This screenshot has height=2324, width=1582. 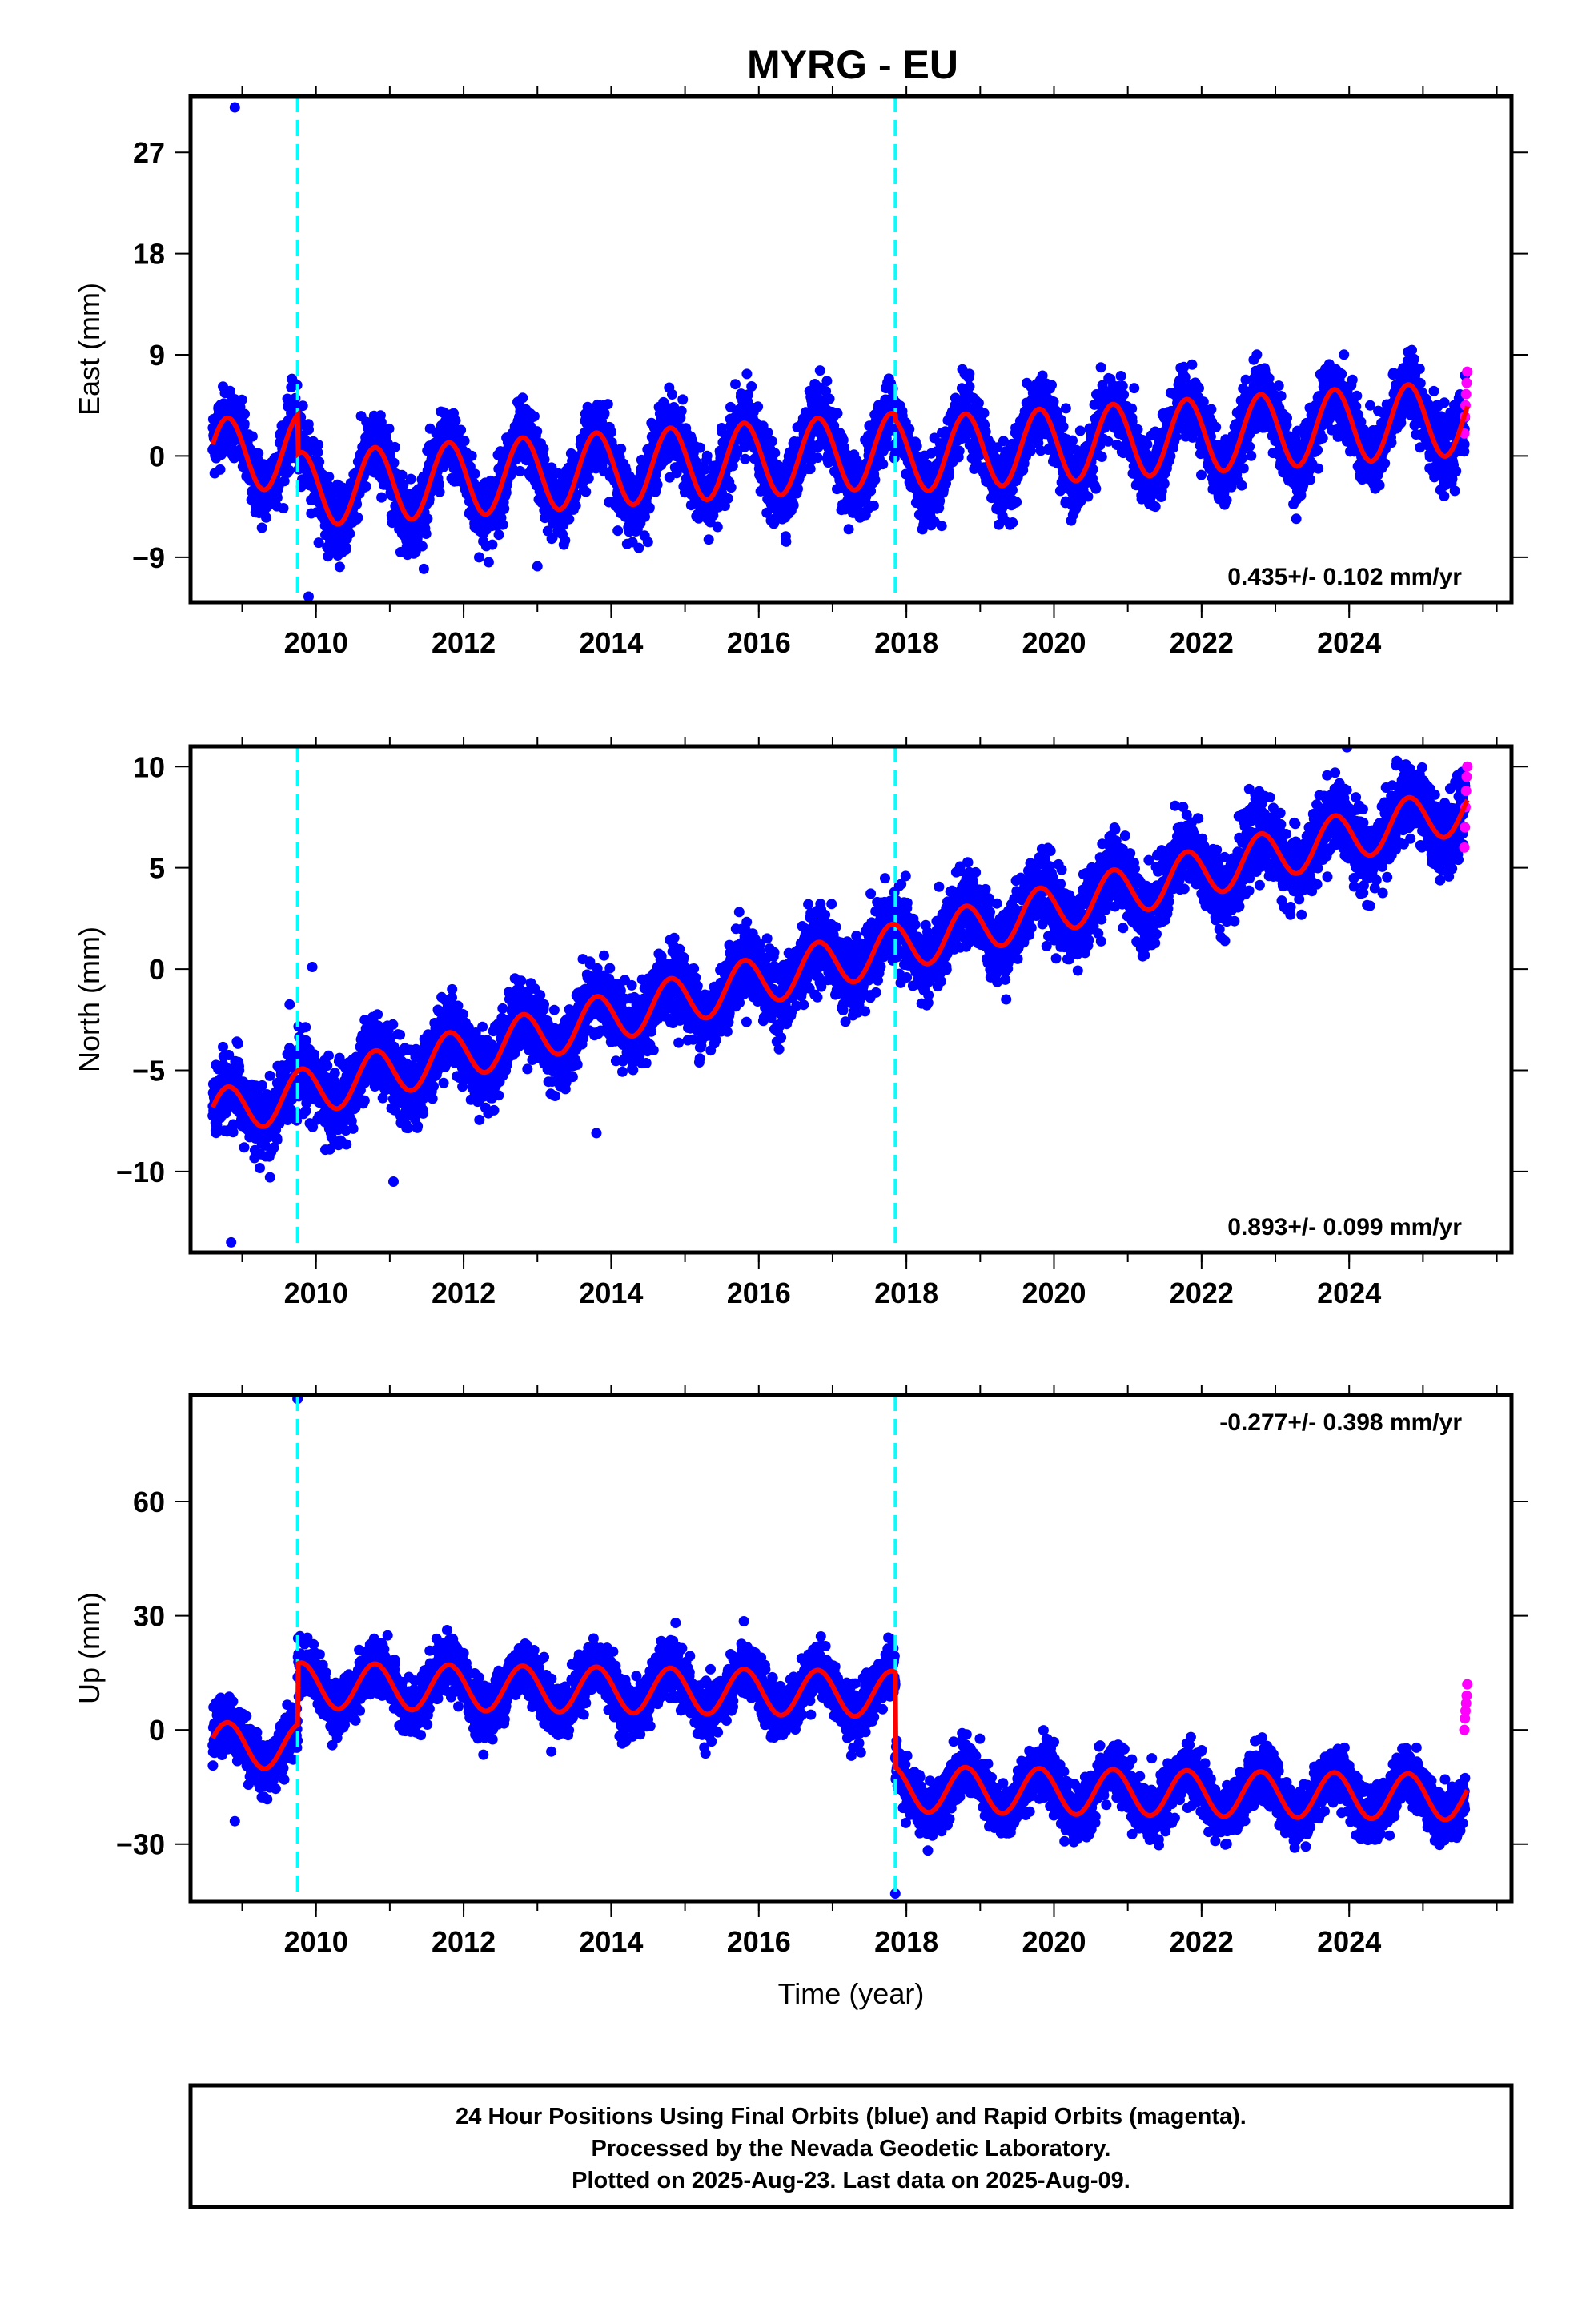 I want to click on chart-title: MYRG - EU, so click(x=852, y=64).